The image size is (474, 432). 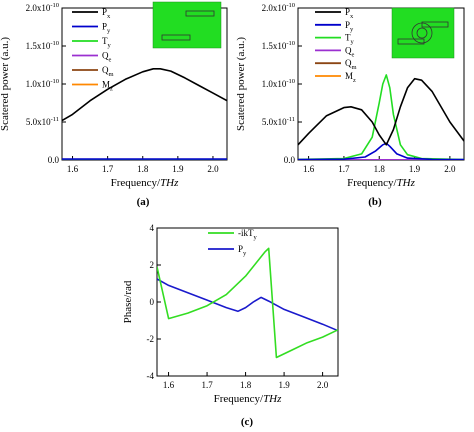 I want to click on series-line-ikt-y, so click(x=247, y=303).